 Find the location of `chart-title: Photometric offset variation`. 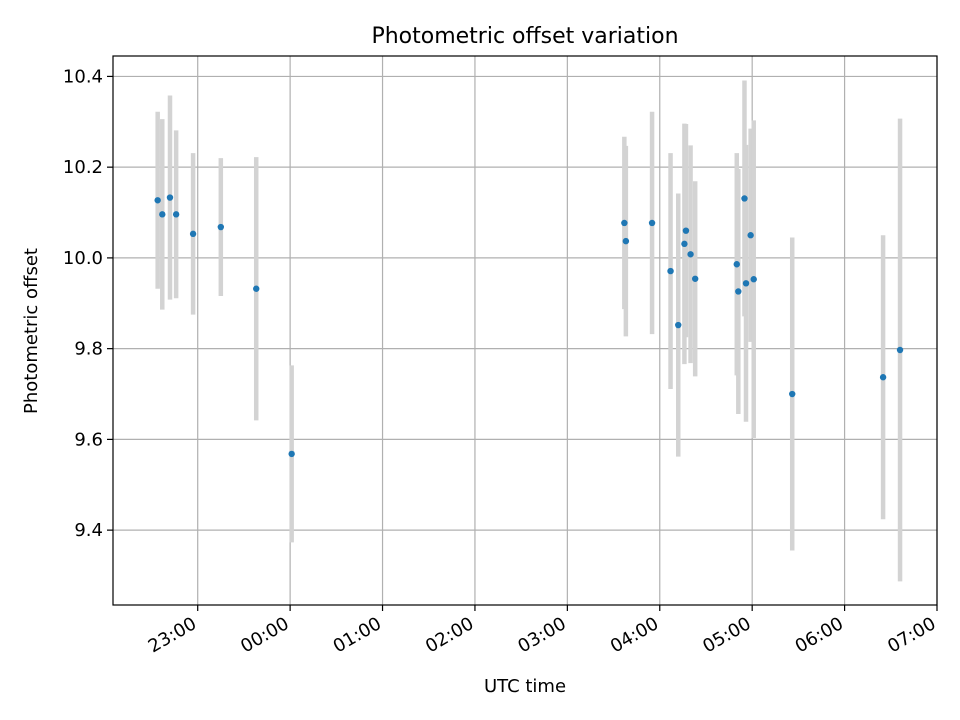

chart-title: Photometric offset variation is located at coordinates (524, 36).